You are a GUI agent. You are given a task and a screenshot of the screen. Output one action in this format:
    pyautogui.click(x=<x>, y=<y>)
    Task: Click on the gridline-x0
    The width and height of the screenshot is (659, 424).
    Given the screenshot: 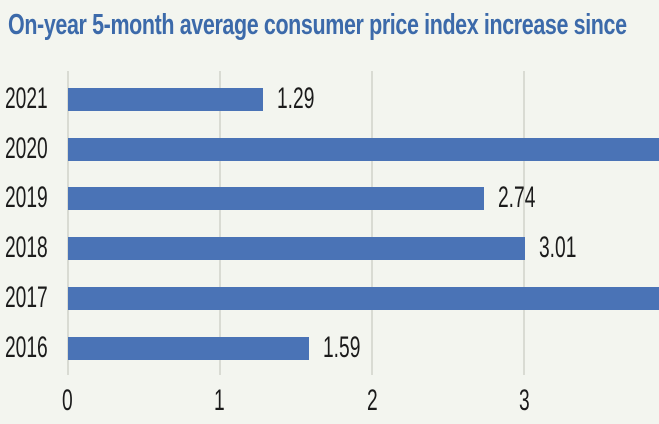 What is the action you would take?
    pyautogui.click(x=67, y=223)
    